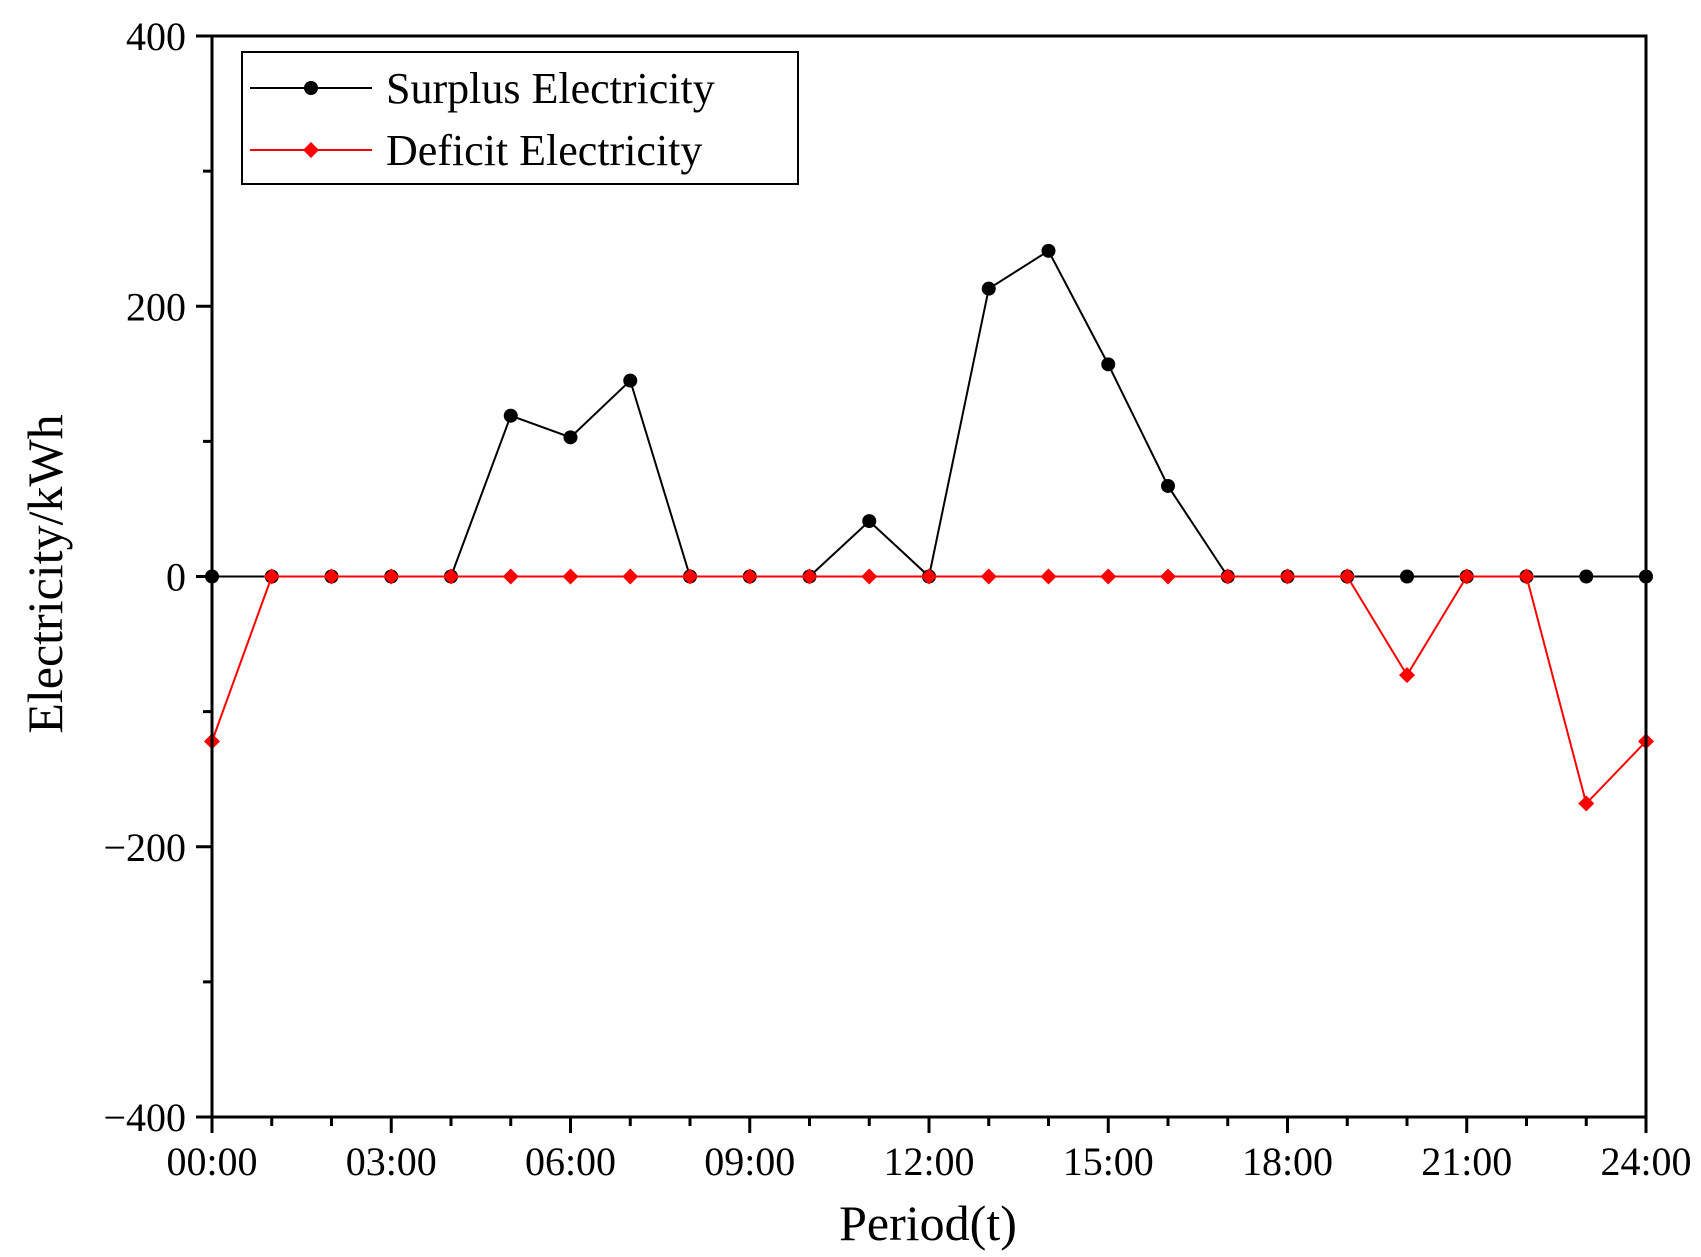 The image size is (1701, 1257). What do you see at coordinates (928, 1161) in the screenshot?
I see `x-tick-label: 12:00` at bounding box center [928, 1161].